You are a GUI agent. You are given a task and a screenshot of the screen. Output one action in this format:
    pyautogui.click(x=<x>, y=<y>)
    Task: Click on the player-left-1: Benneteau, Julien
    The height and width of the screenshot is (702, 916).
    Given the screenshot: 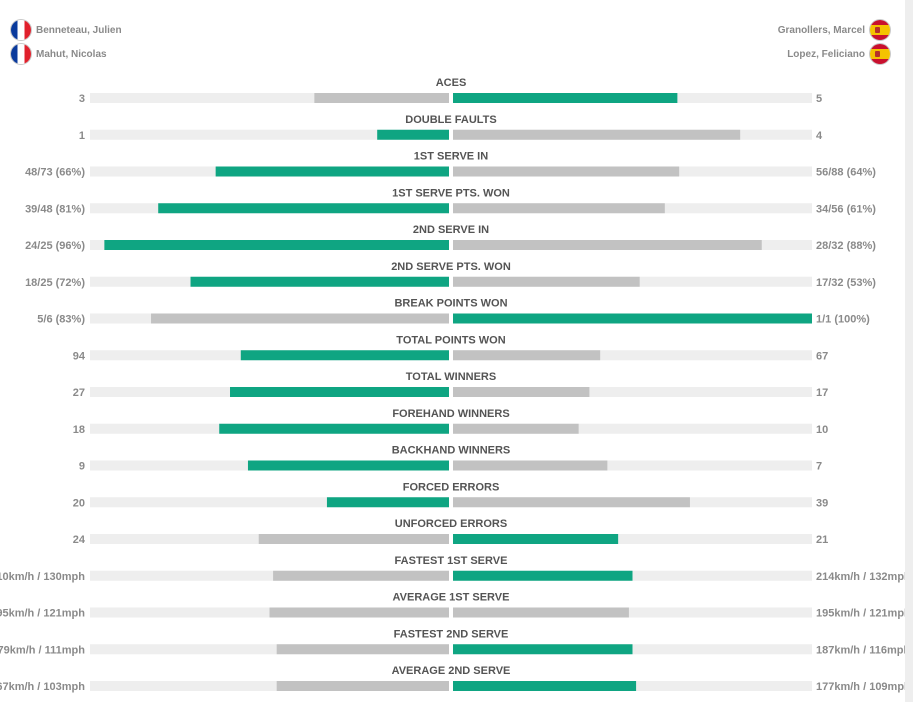 What is the action you would take?
    pyautogui.click(x=66, y=30)
    